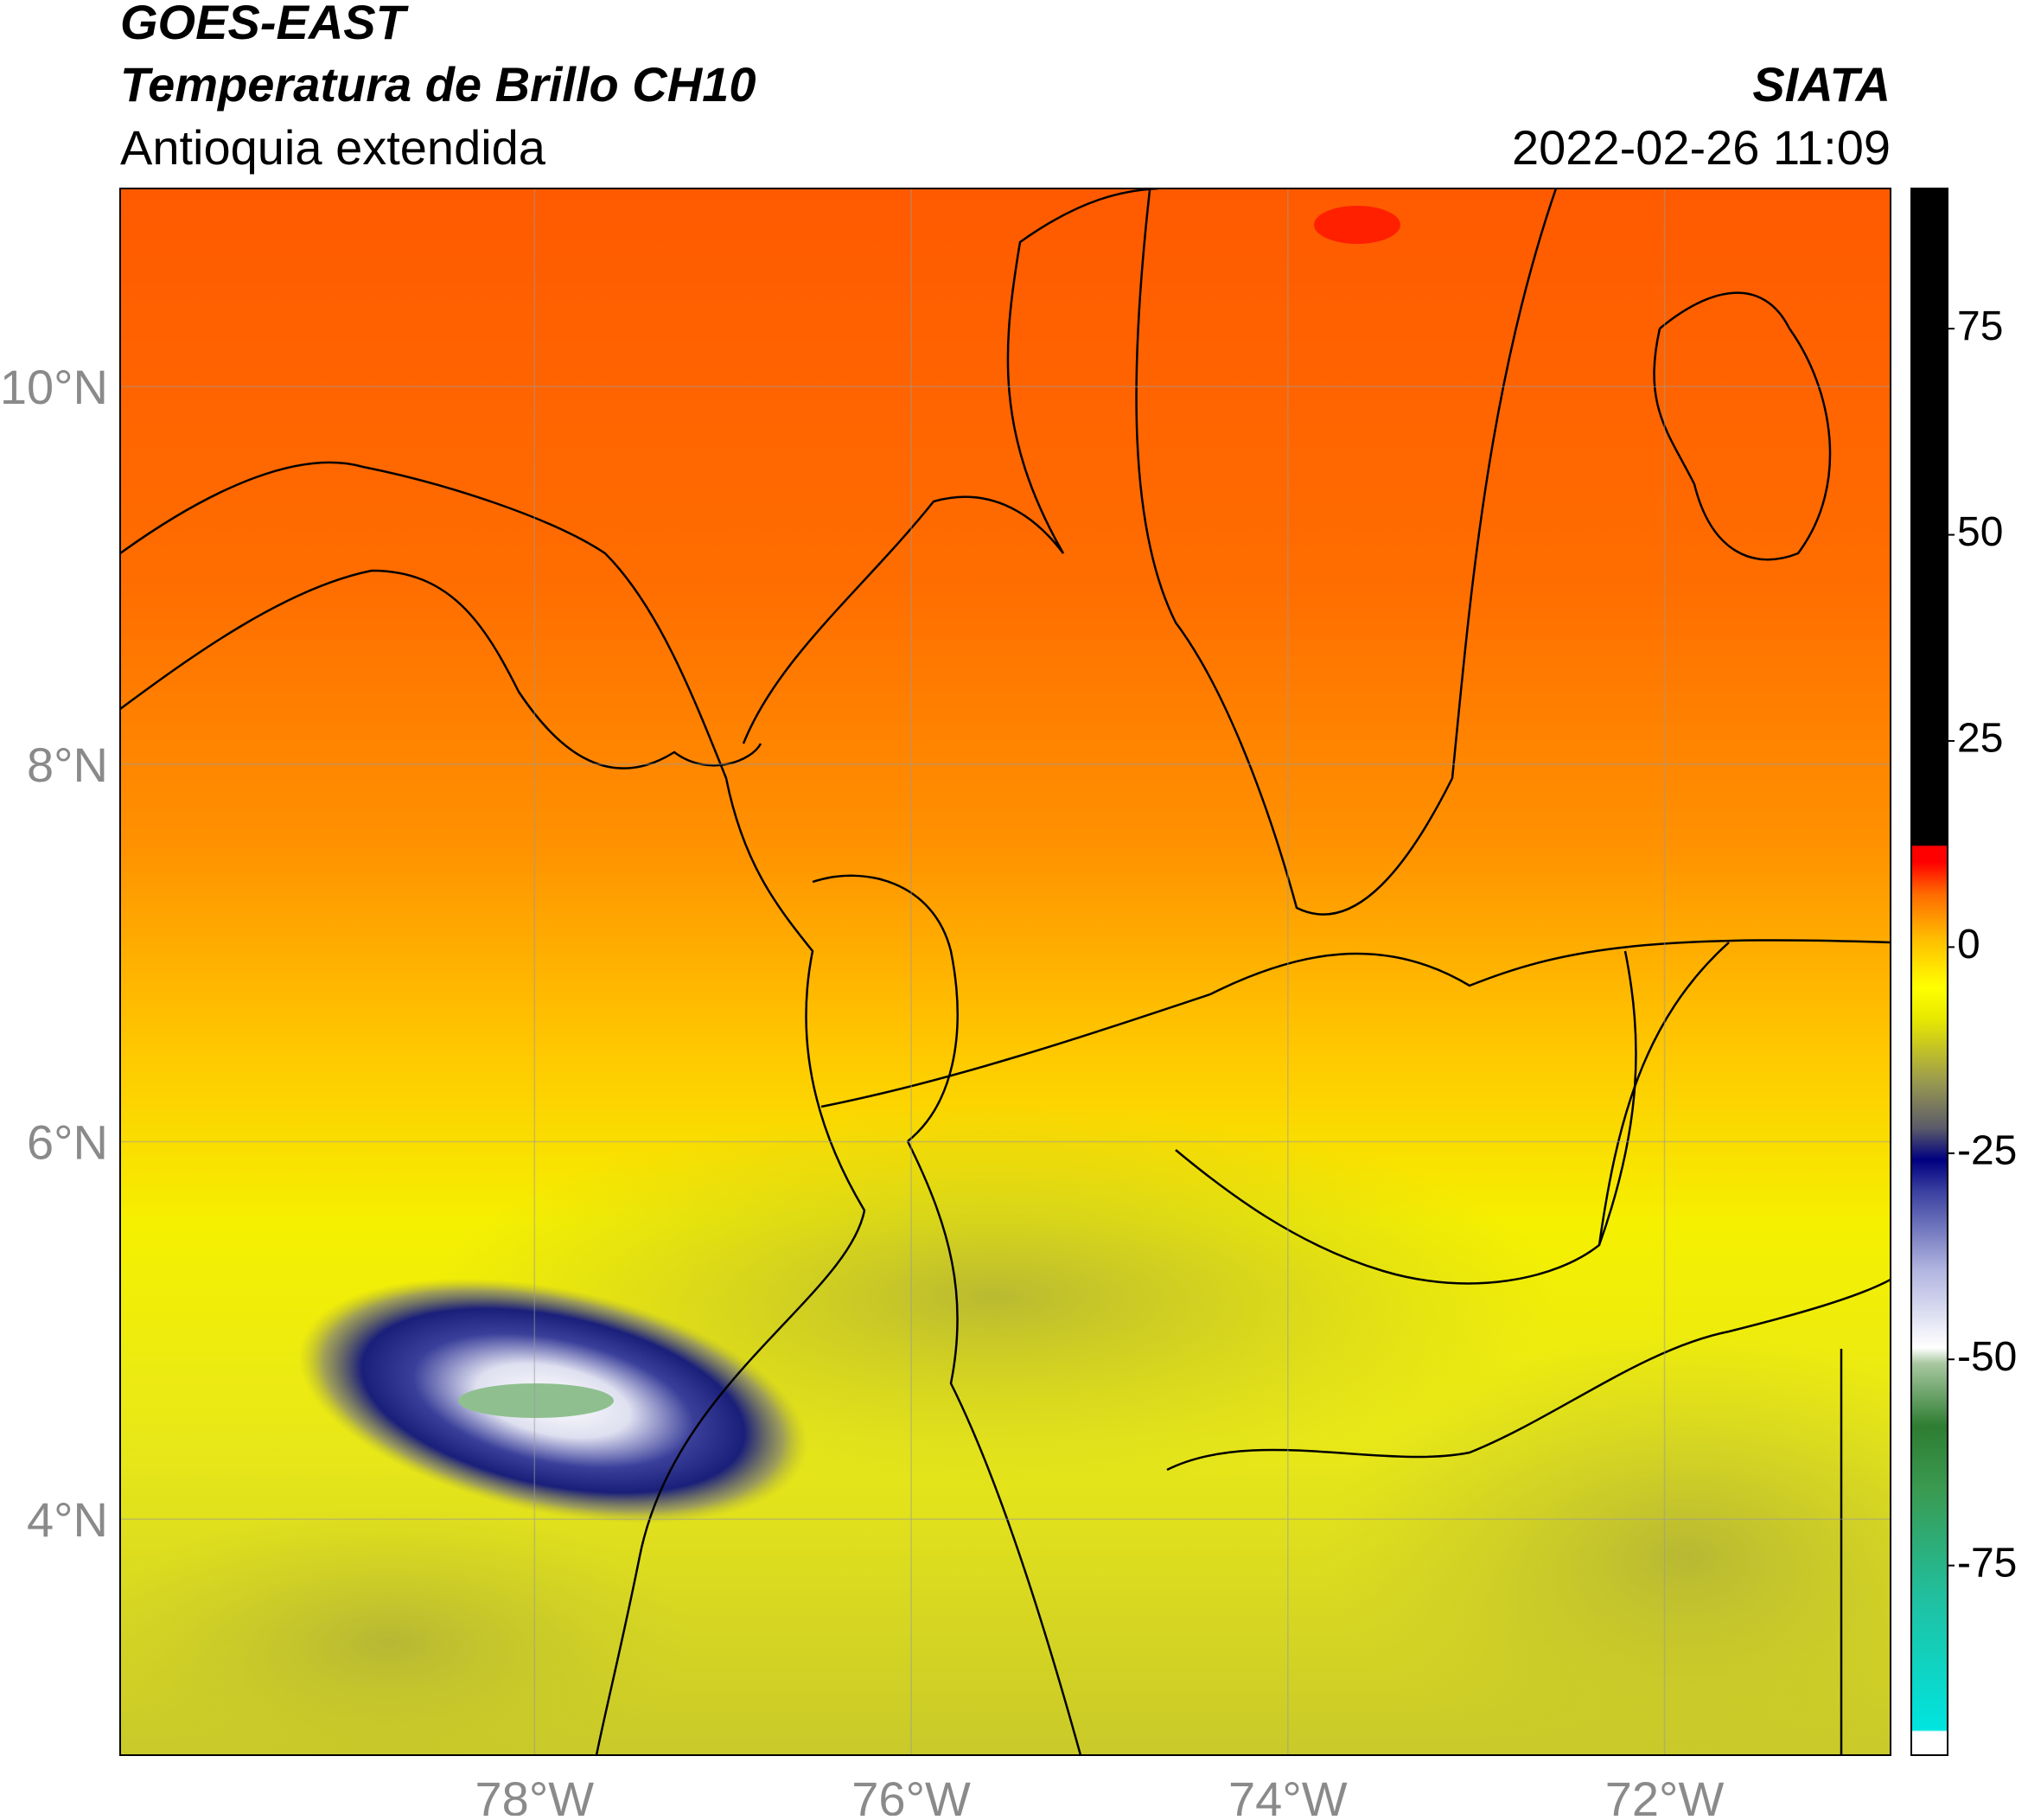  I want to click on satellite-title: GOES-EAST, so click(265, 24).